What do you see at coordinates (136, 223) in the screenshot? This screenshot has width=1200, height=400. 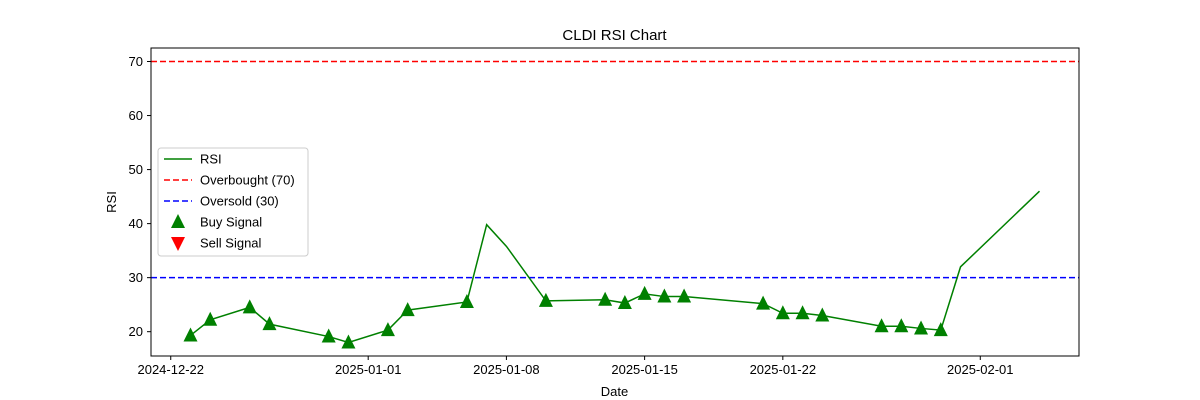 I see `y-tick-label: 40` at bounding box center [136, 223].